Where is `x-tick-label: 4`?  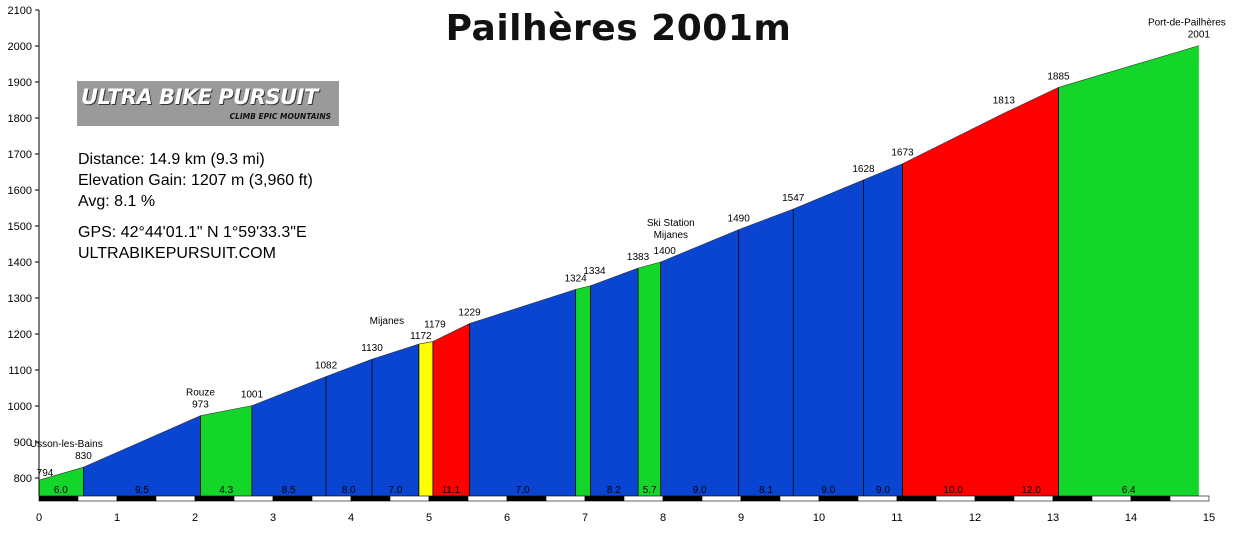 x-tick-label: 4 is located at coordinates (351, 518).